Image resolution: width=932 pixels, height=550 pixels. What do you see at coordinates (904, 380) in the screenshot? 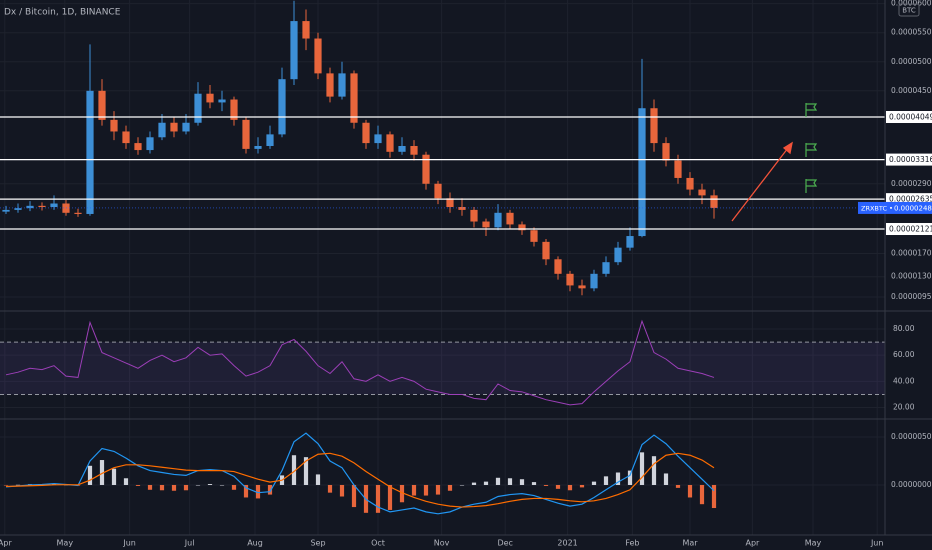
I see `rsi-tick-label: 40.00` at bounding box center [904, 380].